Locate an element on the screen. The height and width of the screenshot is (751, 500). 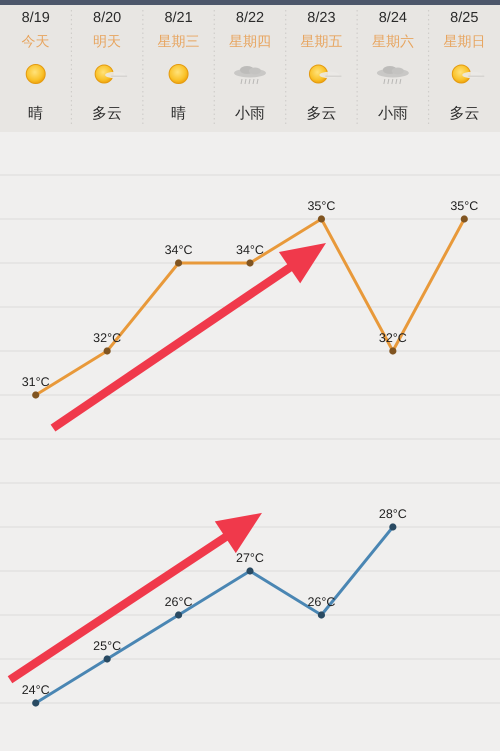
x-tick-label: 明天 is located at coordinates (107, 41).